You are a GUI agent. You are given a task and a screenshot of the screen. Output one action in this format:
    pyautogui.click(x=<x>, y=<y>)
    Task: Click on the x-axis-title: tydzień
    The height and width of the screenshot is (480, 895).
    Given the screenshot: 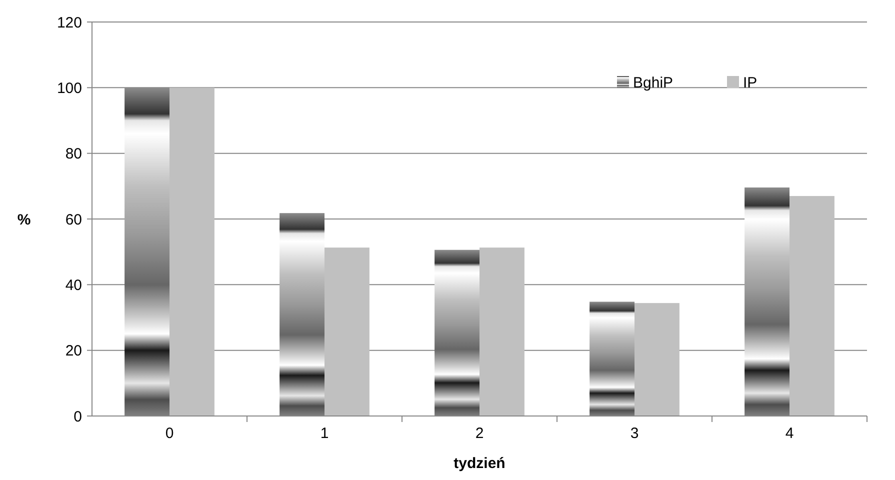 What is the action you would take?
    pyautogui.click(x=480, y=463)
    